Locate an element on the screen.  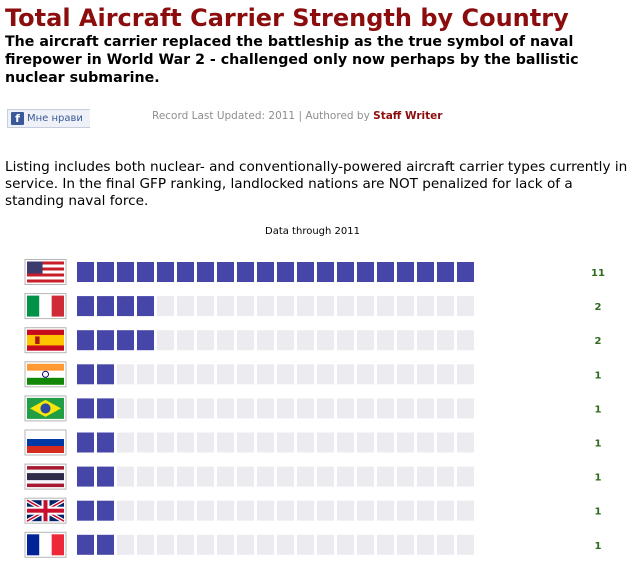
flag-france-icon: France is located at coordinates (45, 544).